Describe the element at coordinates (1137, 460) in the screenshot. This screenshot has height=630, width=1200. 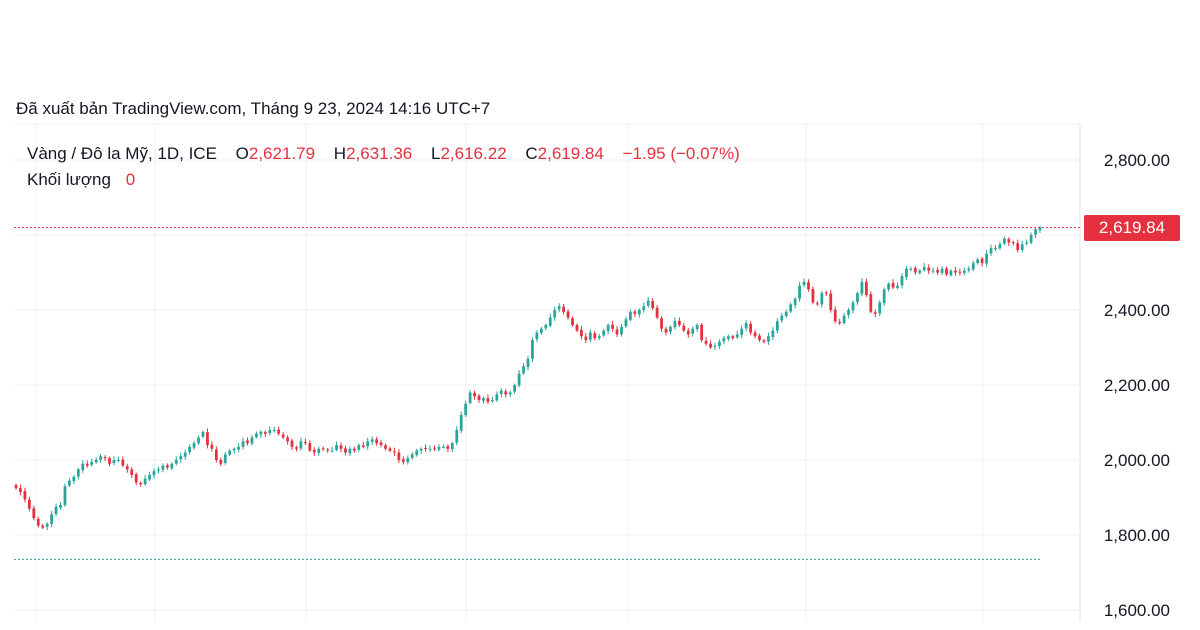
I see `y-tick-label: 2,000.00` at that location.